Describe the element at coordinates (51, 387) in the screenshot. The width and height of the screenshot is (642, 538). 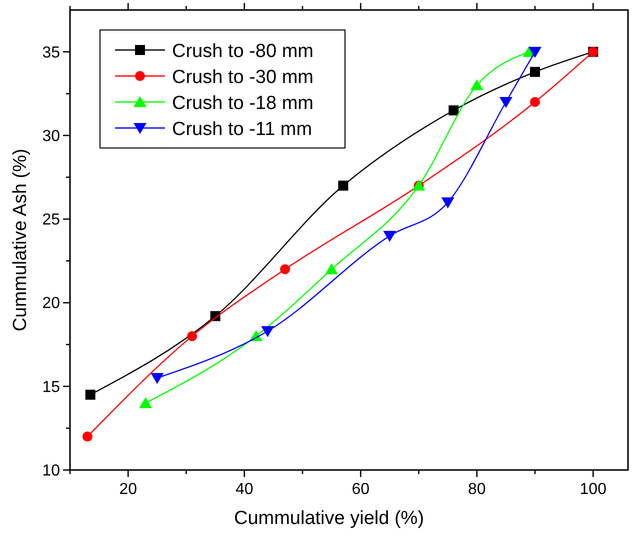
I see `y-tick-label: 15` at that location.